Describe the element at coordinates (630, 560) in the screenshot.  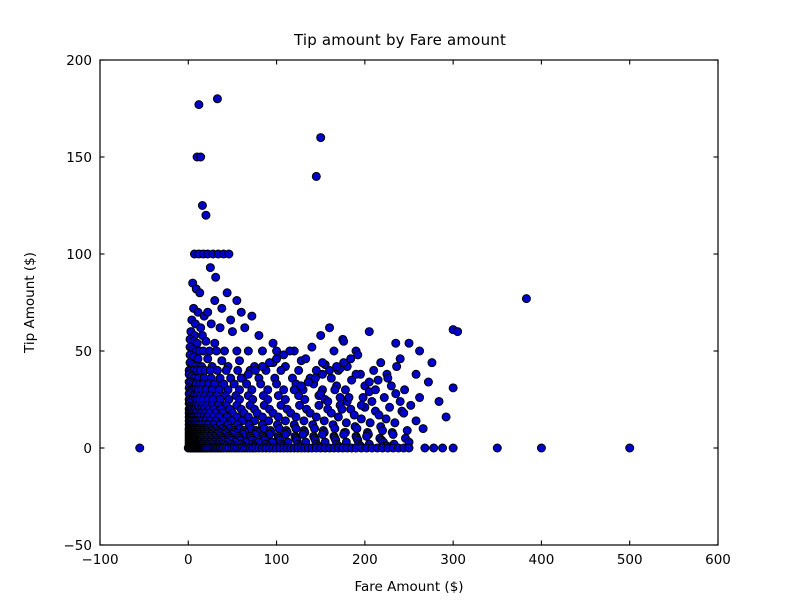
I see `x-tick-label: 500` at that location.